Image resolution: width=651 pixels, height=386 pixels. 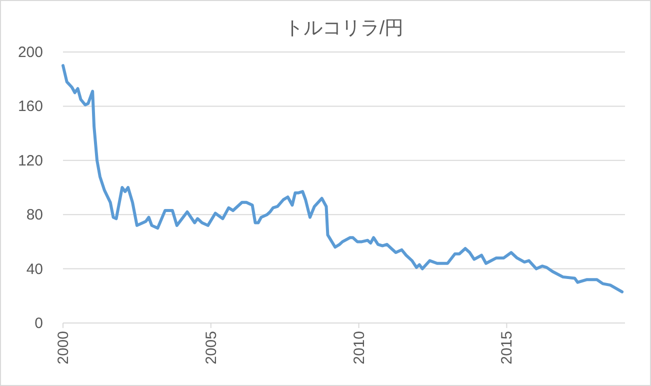 What do you see at coordinates (63, 347) in the screenshot?
I see `xtick: 2000` at bounding box center [63, 347].